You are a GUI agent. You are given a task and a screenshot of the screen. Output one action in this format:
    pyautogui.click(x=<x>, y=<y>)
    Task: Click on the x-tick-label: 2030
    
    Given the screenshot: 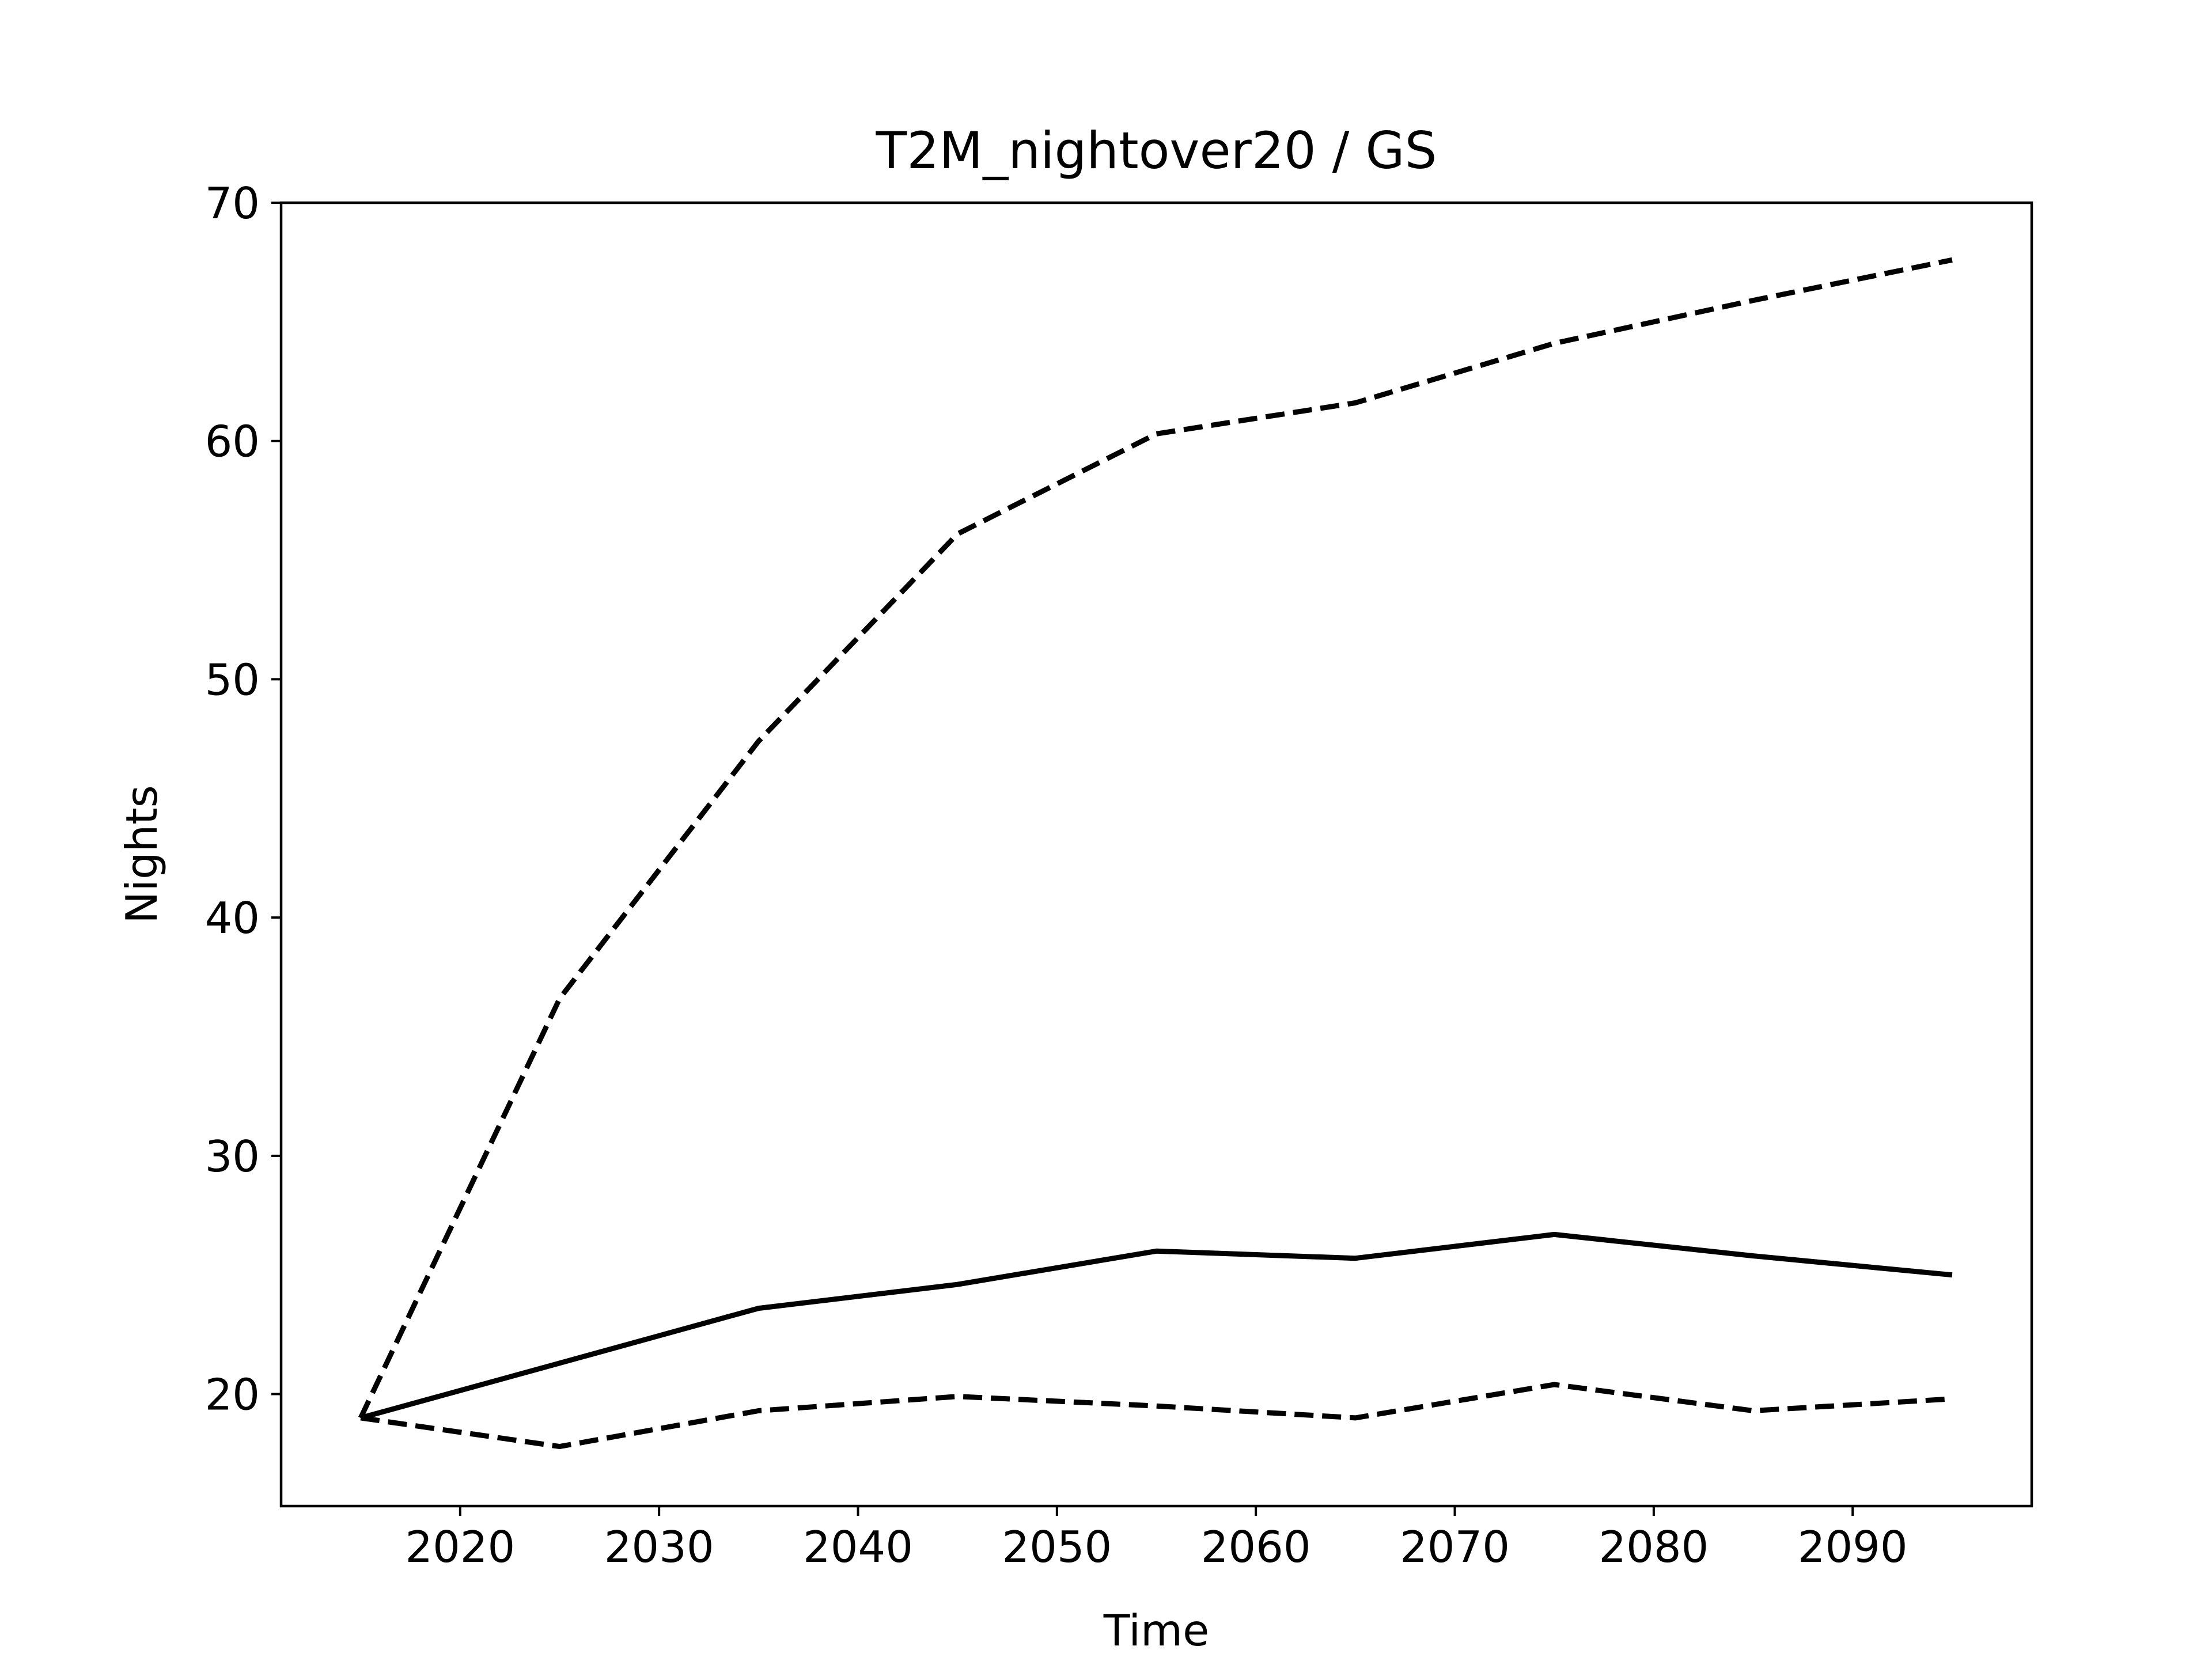 What is the action you would take?
    pyautogui.click(x=659, y=1547)
    